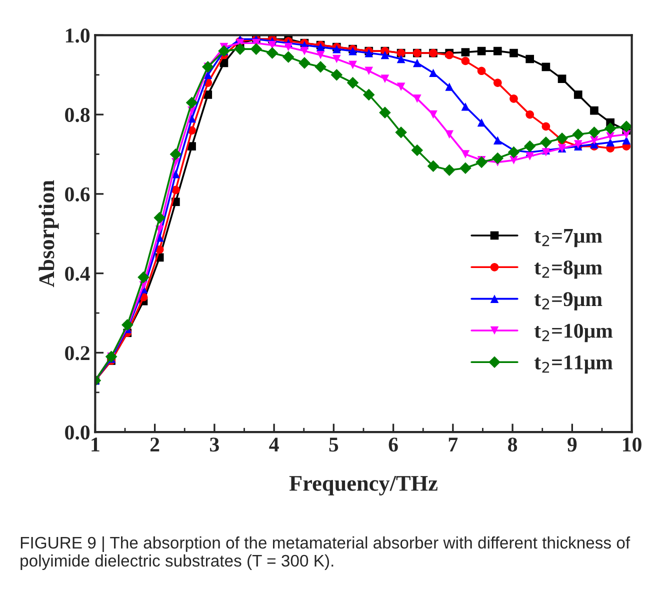 This screenshot has height=596, width=652. What do you see at coordinates (274, 445) in the screenshot?
I see `x-tick-label: 4` at bounding box center [274, 445].